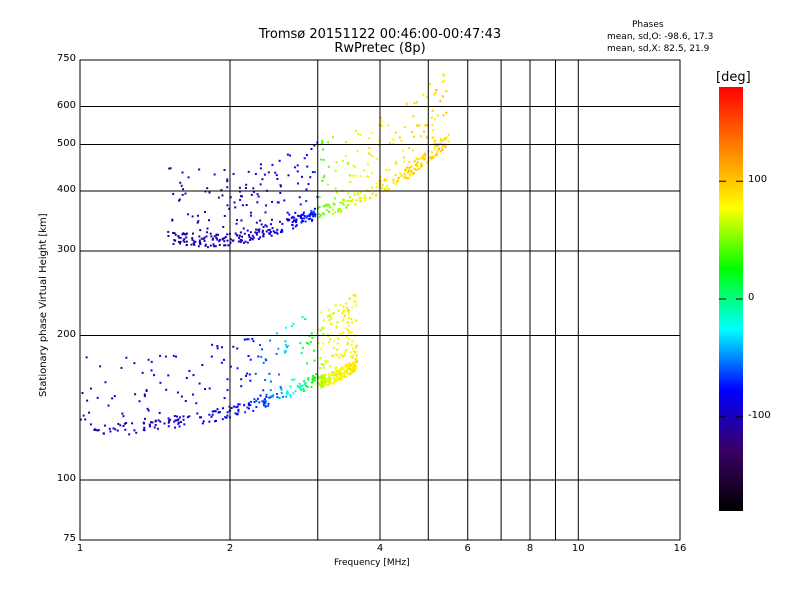  I want to click on x-axis-label: Frequency [MHz], so click(372, 563).